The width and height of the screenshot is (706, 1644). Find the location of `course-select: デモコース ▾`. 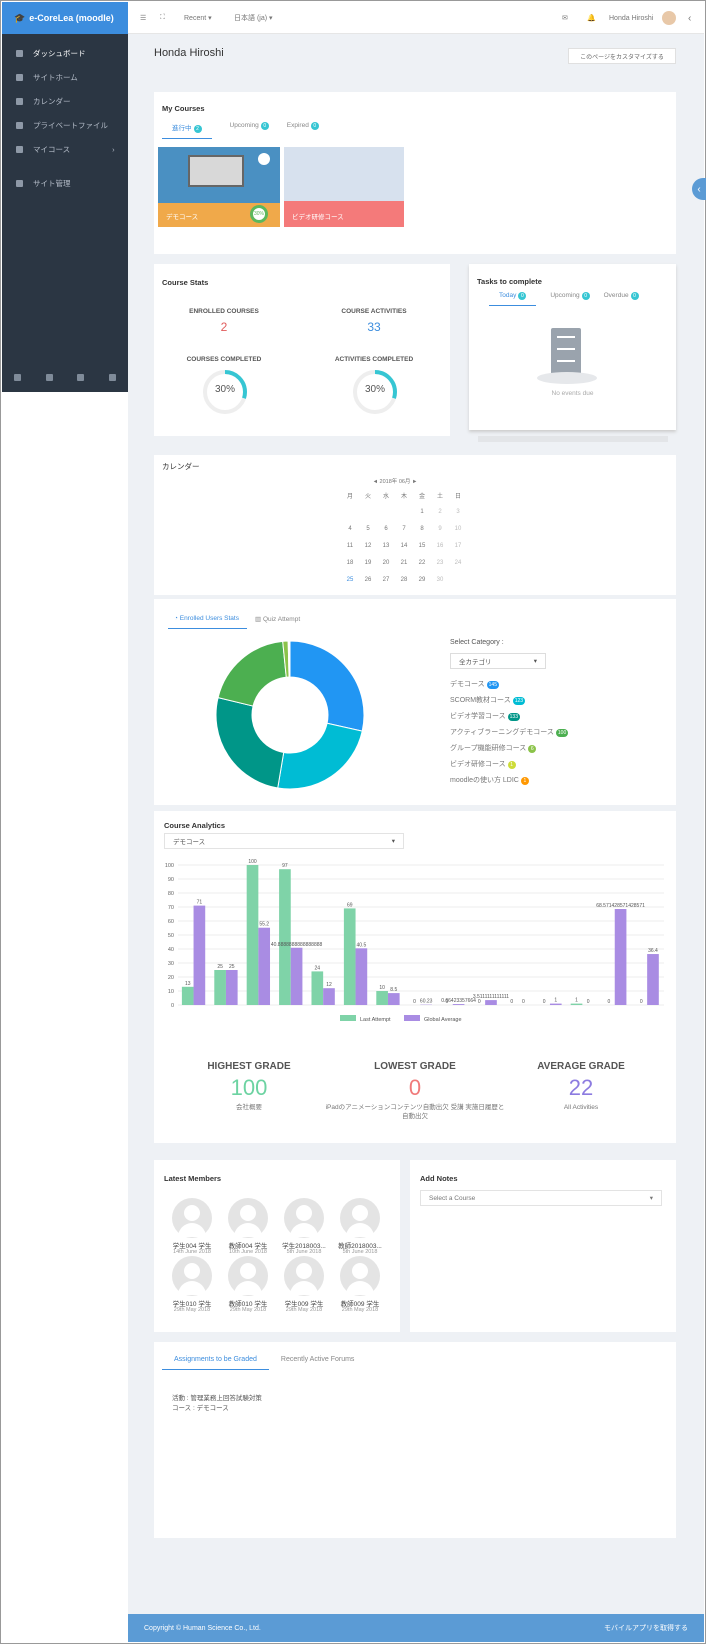

course-select: デモコース ▾ is located at coordinates (284, 841).